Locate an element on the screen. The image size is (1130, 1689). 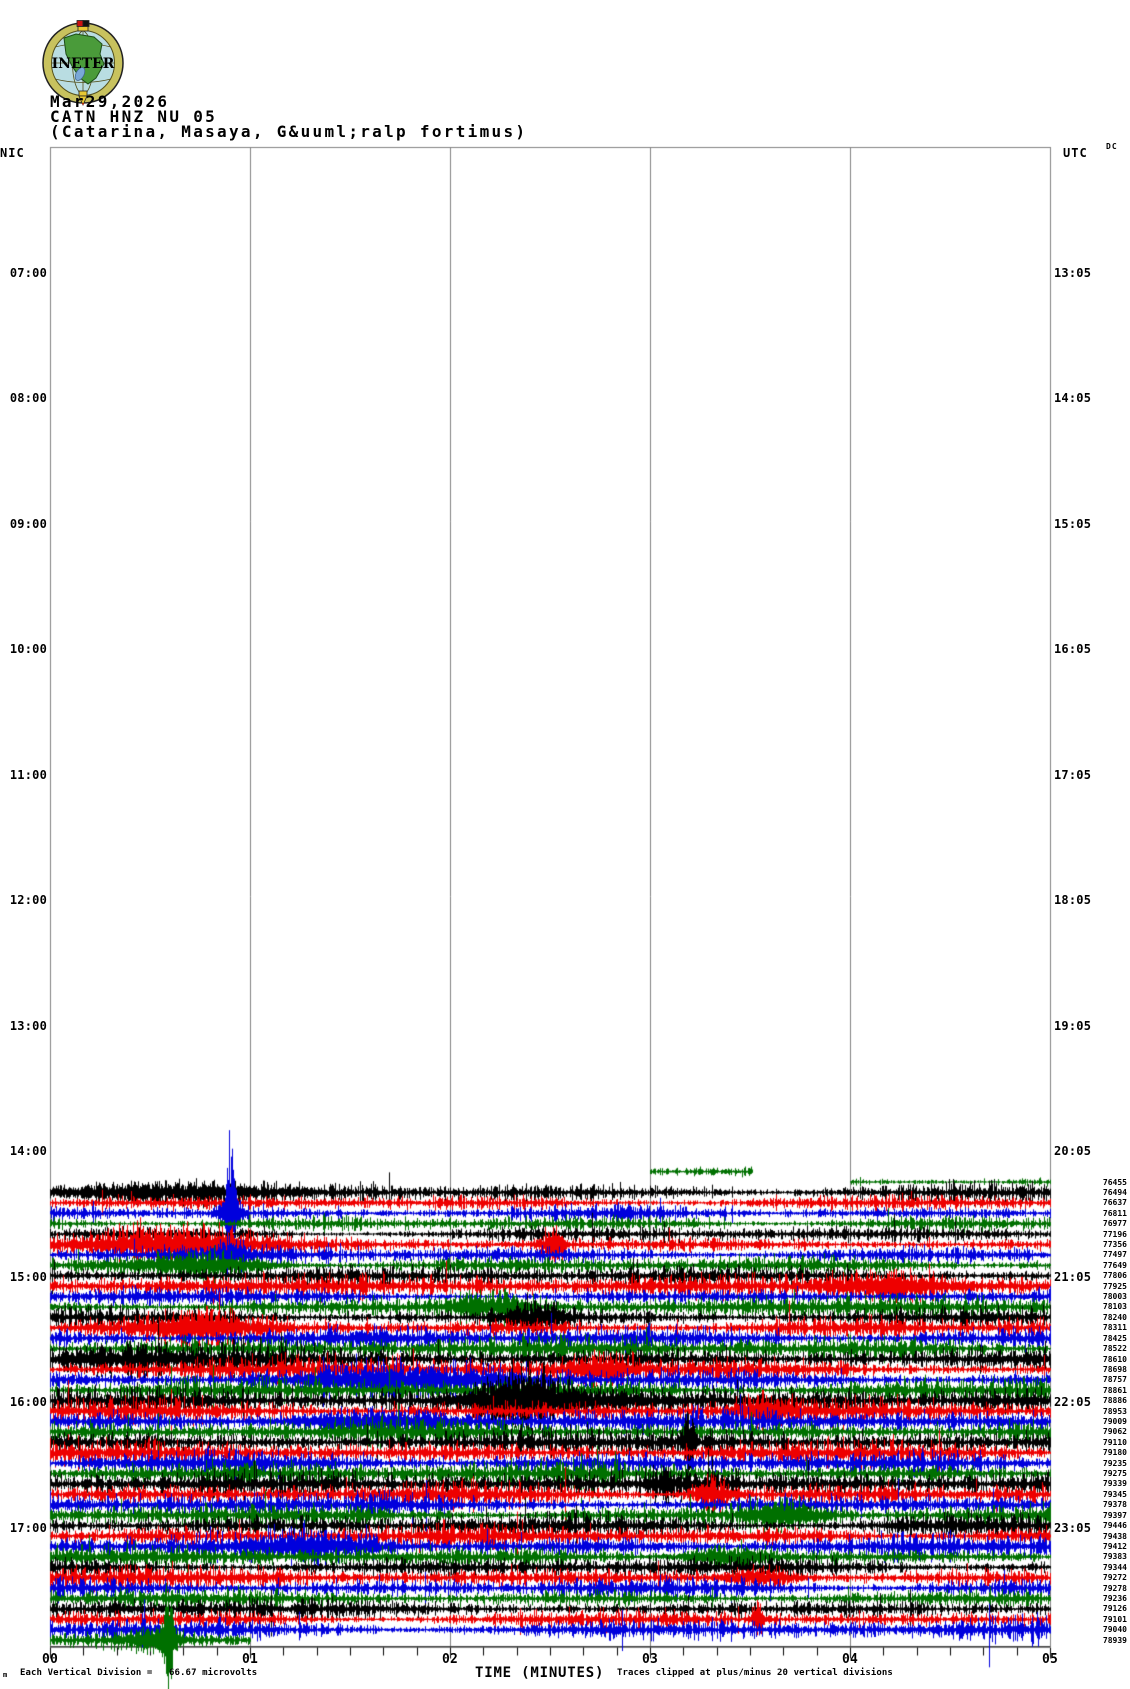
dc-value: 76494 is located at coordinates (1114, 1192).